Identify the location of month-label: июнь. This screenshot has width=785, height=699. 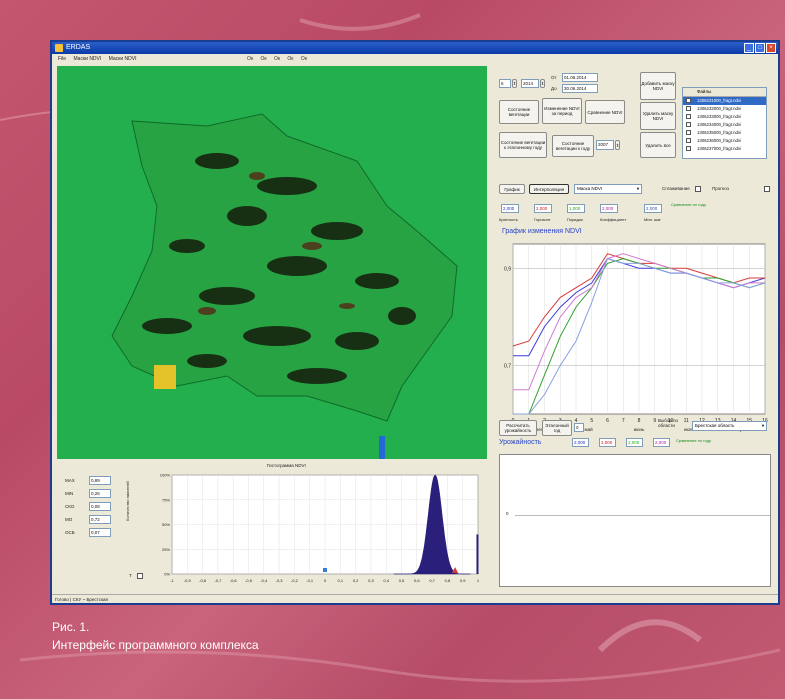
(639, 429).